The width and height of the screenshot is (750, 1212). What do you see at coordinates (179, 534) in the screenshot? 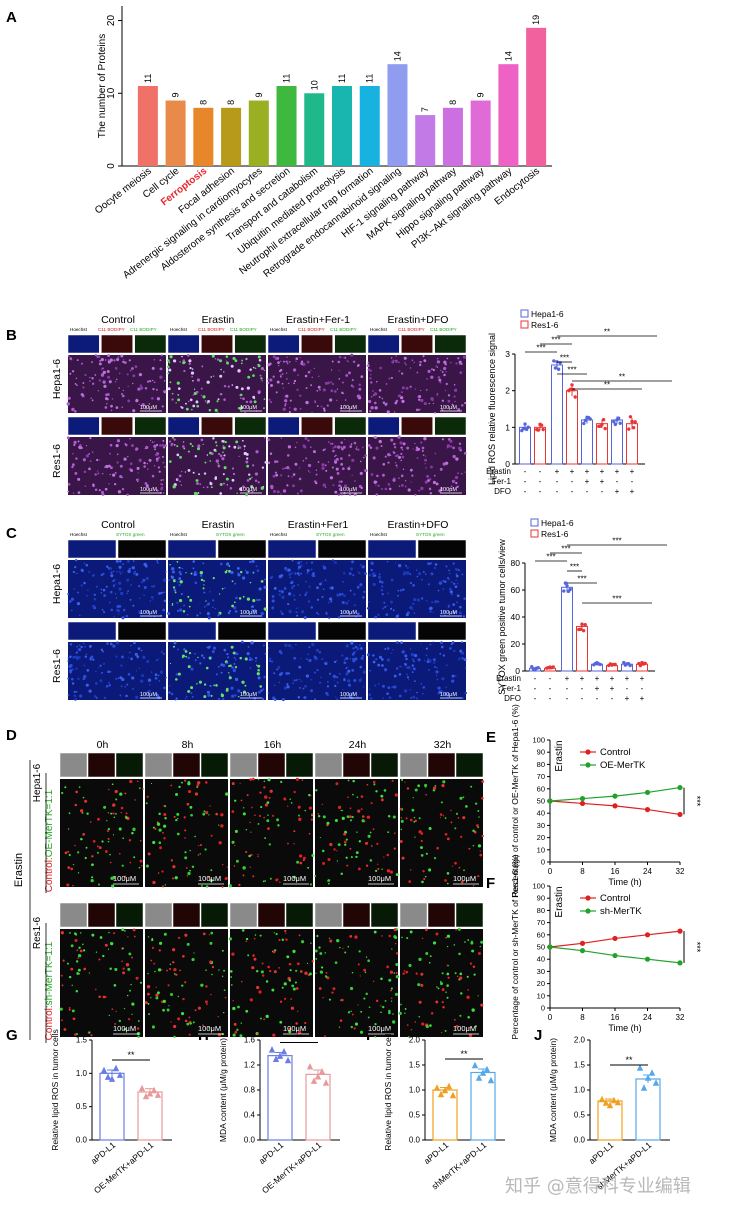
I see `channel-label: Hoechst` at bounding box center [179, 534].